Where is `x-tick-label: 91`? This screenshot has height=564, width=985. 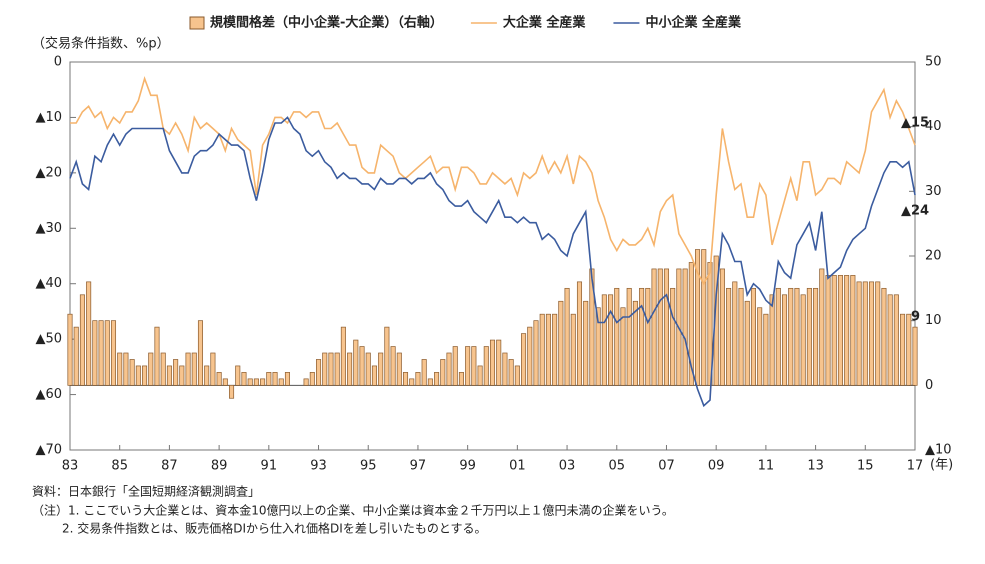
x-tick-label: 91 is located at coordinates (269, 466).